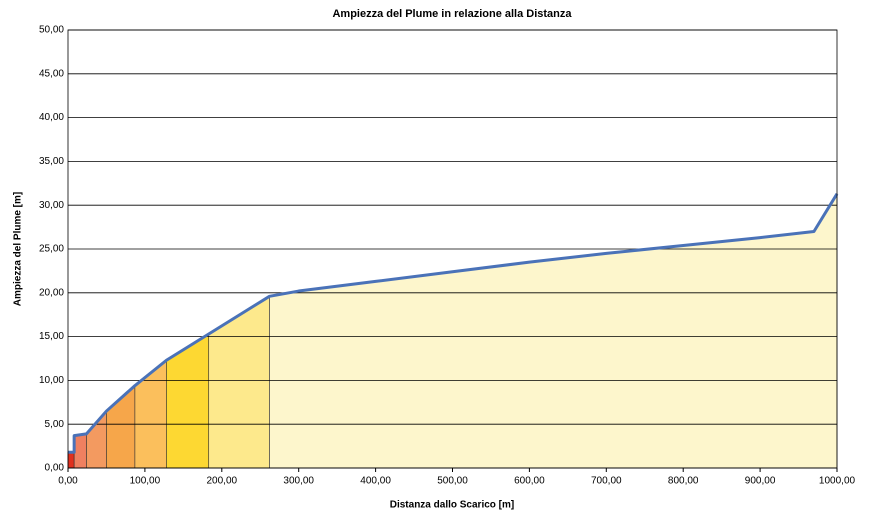  What do you see at coordinates (51, 73) in the screenshot?
I see `y-tick-label: 45,00` at bounding box center [51, 73].